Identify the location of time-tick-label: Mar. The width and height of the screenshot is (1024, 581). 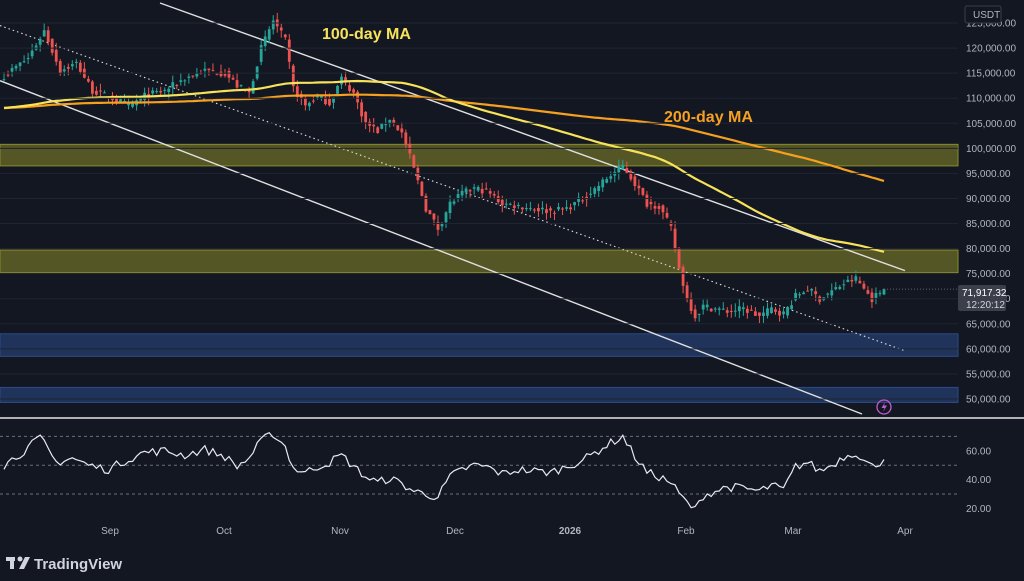
(793, 531).